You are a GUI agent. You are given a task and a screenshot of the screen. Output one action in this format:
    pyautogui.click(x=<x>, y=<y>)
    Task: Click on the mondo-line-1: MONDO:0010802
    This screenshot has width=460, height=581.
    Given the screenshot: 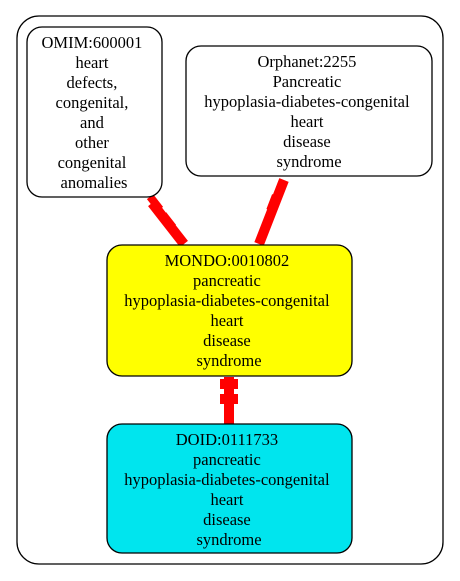 What is the action you would take?
    pyautogui.click(x=227, y=260)
    